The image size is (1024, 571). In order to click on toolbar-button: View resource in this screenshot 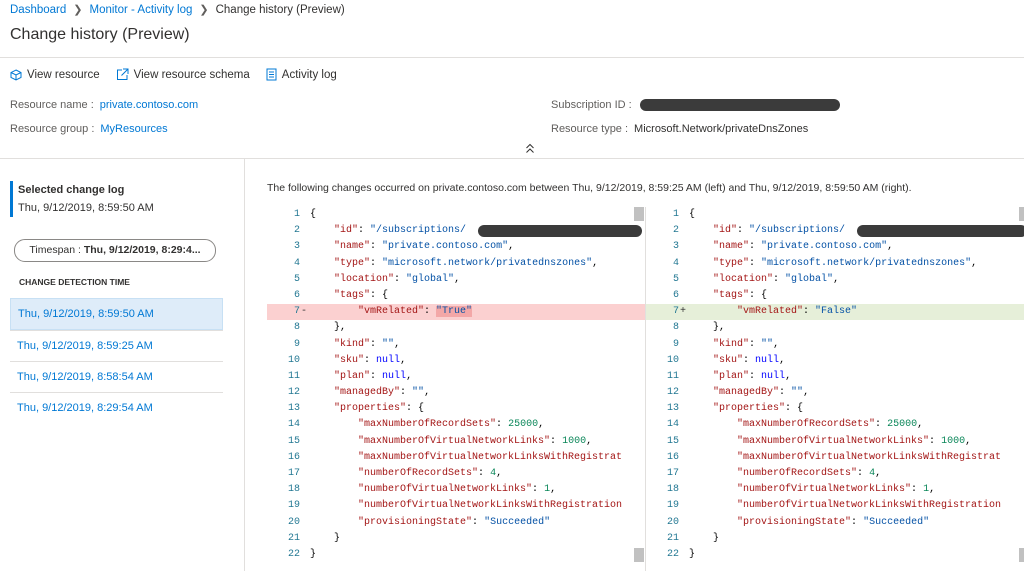, I will do `click(55, 74)`.